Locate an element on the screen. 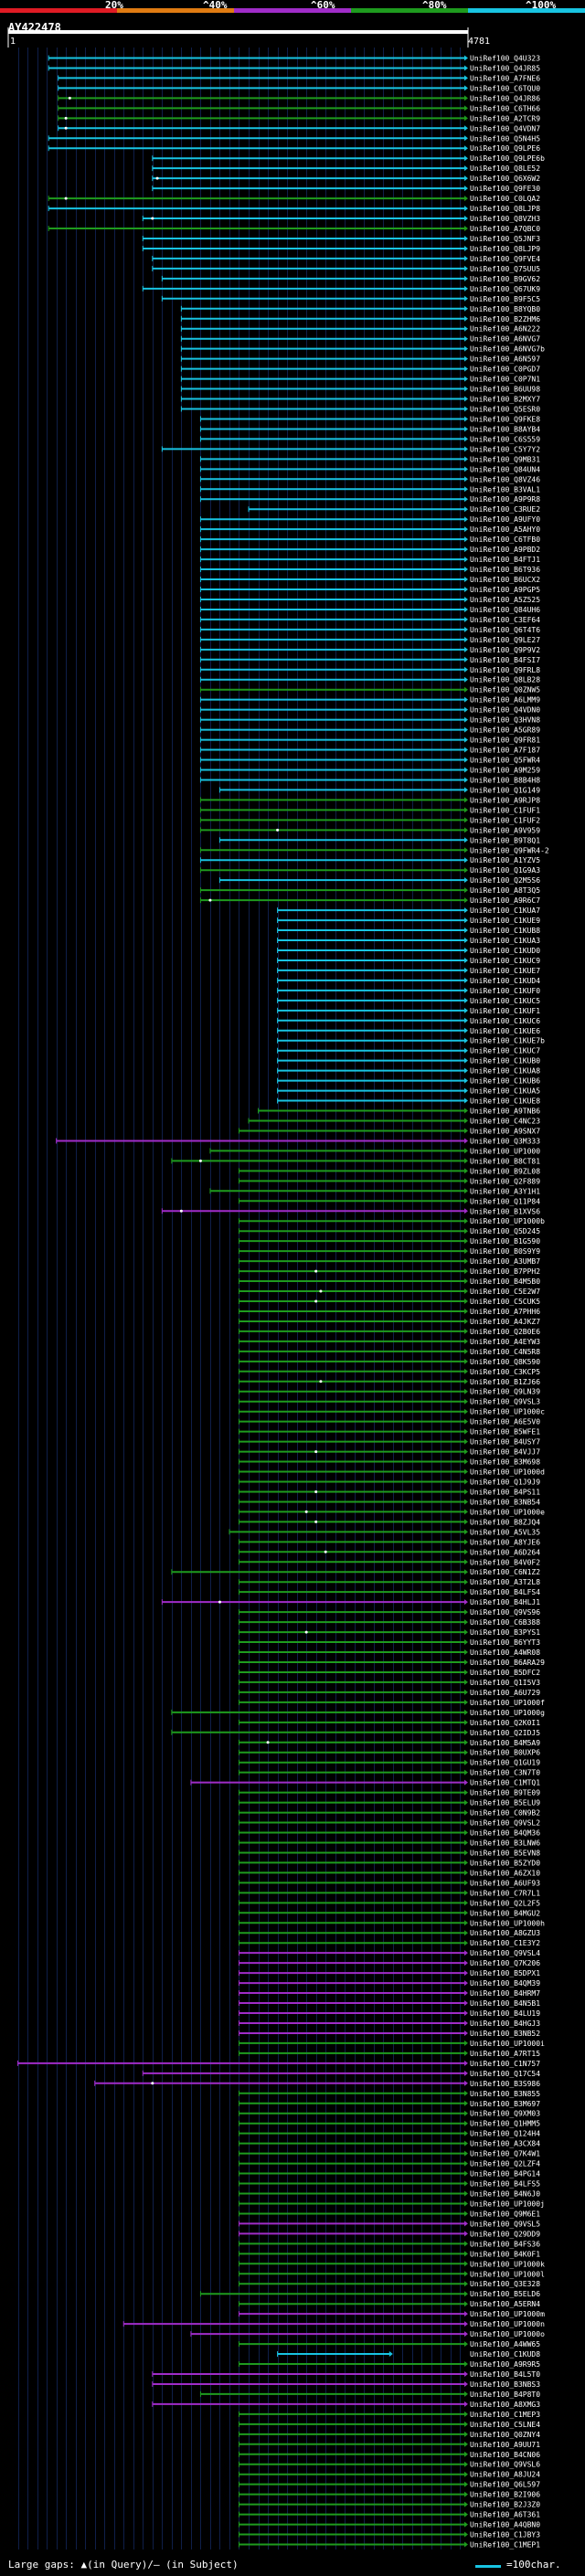  hit-label: UniRef100_C1FUF2 is located at coordinates (505, 820).